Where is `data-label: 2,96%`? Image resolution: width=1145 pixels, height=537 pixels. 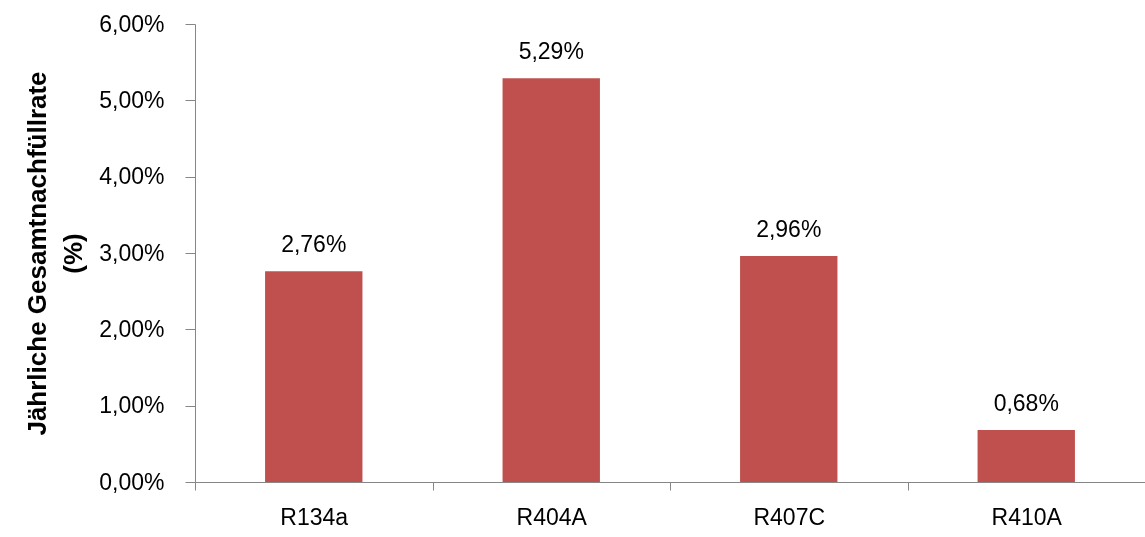 data-label: 2,96% is located at coordinates (789, 229).